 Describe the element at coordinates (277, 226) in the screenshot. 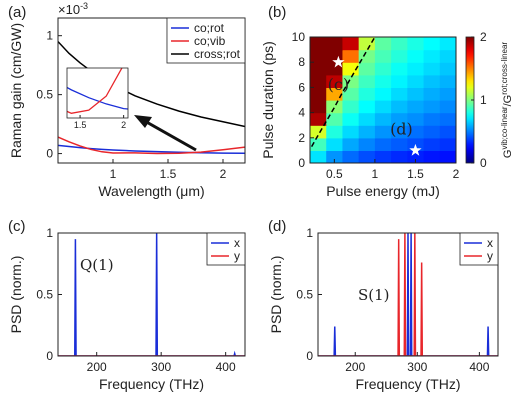

I see `panel-label: (d)` at that location.